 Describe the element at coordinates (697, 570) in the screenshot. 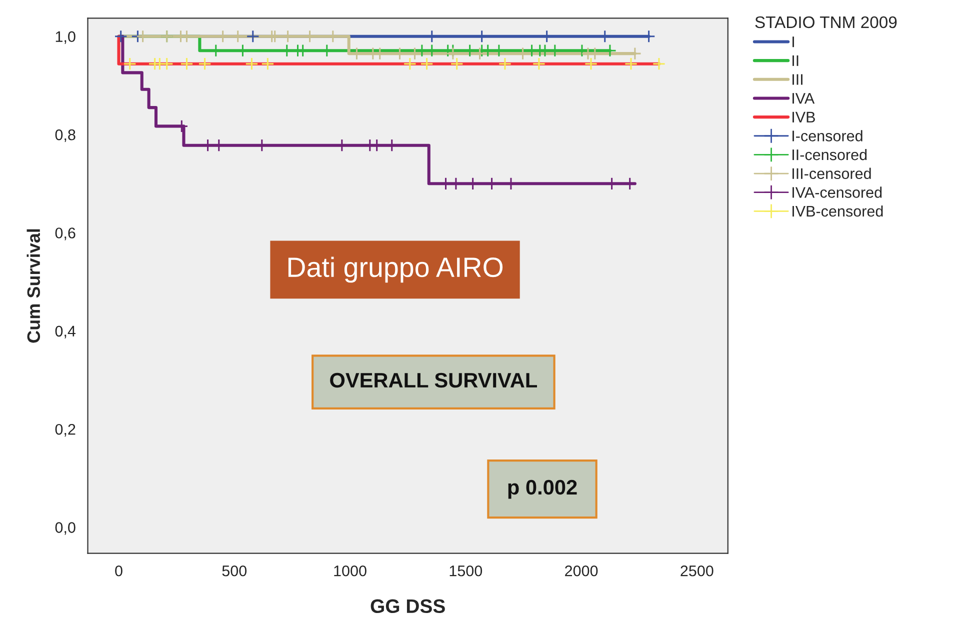

I see `x-tick-label: 2500` at that location.